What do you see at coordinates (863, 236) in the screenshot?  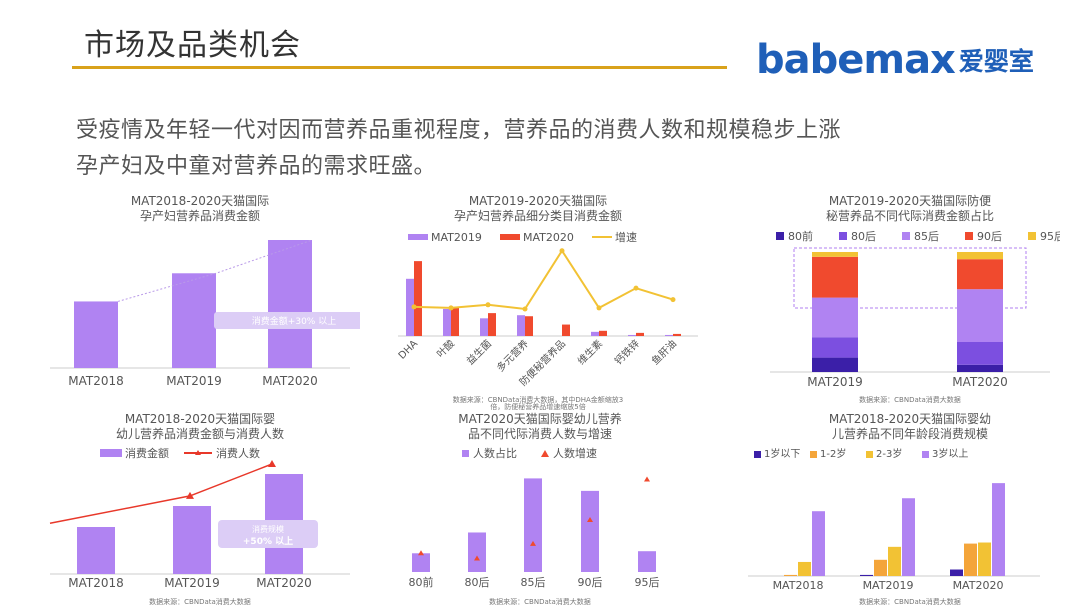 I see `legend-label: 80后` at bounding box center [863, 236].